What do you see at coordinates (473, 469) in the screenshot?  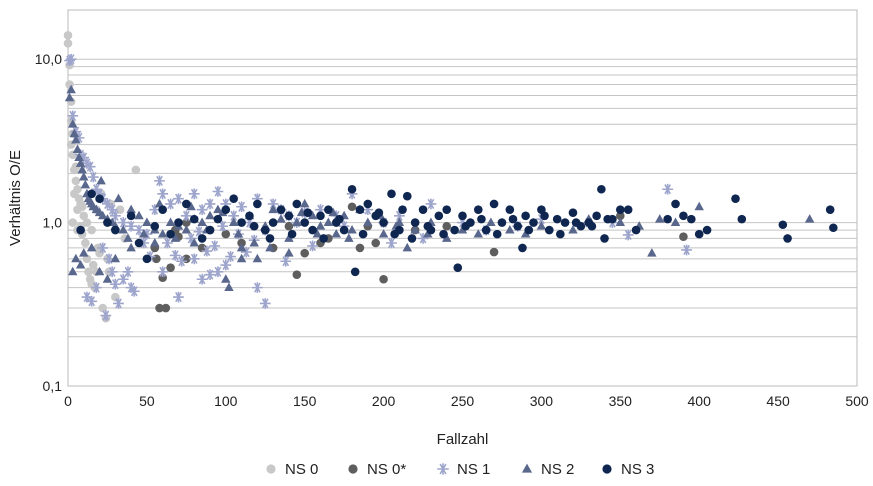 I see `legend-label: NS 1` at bounding box center [473, 469].